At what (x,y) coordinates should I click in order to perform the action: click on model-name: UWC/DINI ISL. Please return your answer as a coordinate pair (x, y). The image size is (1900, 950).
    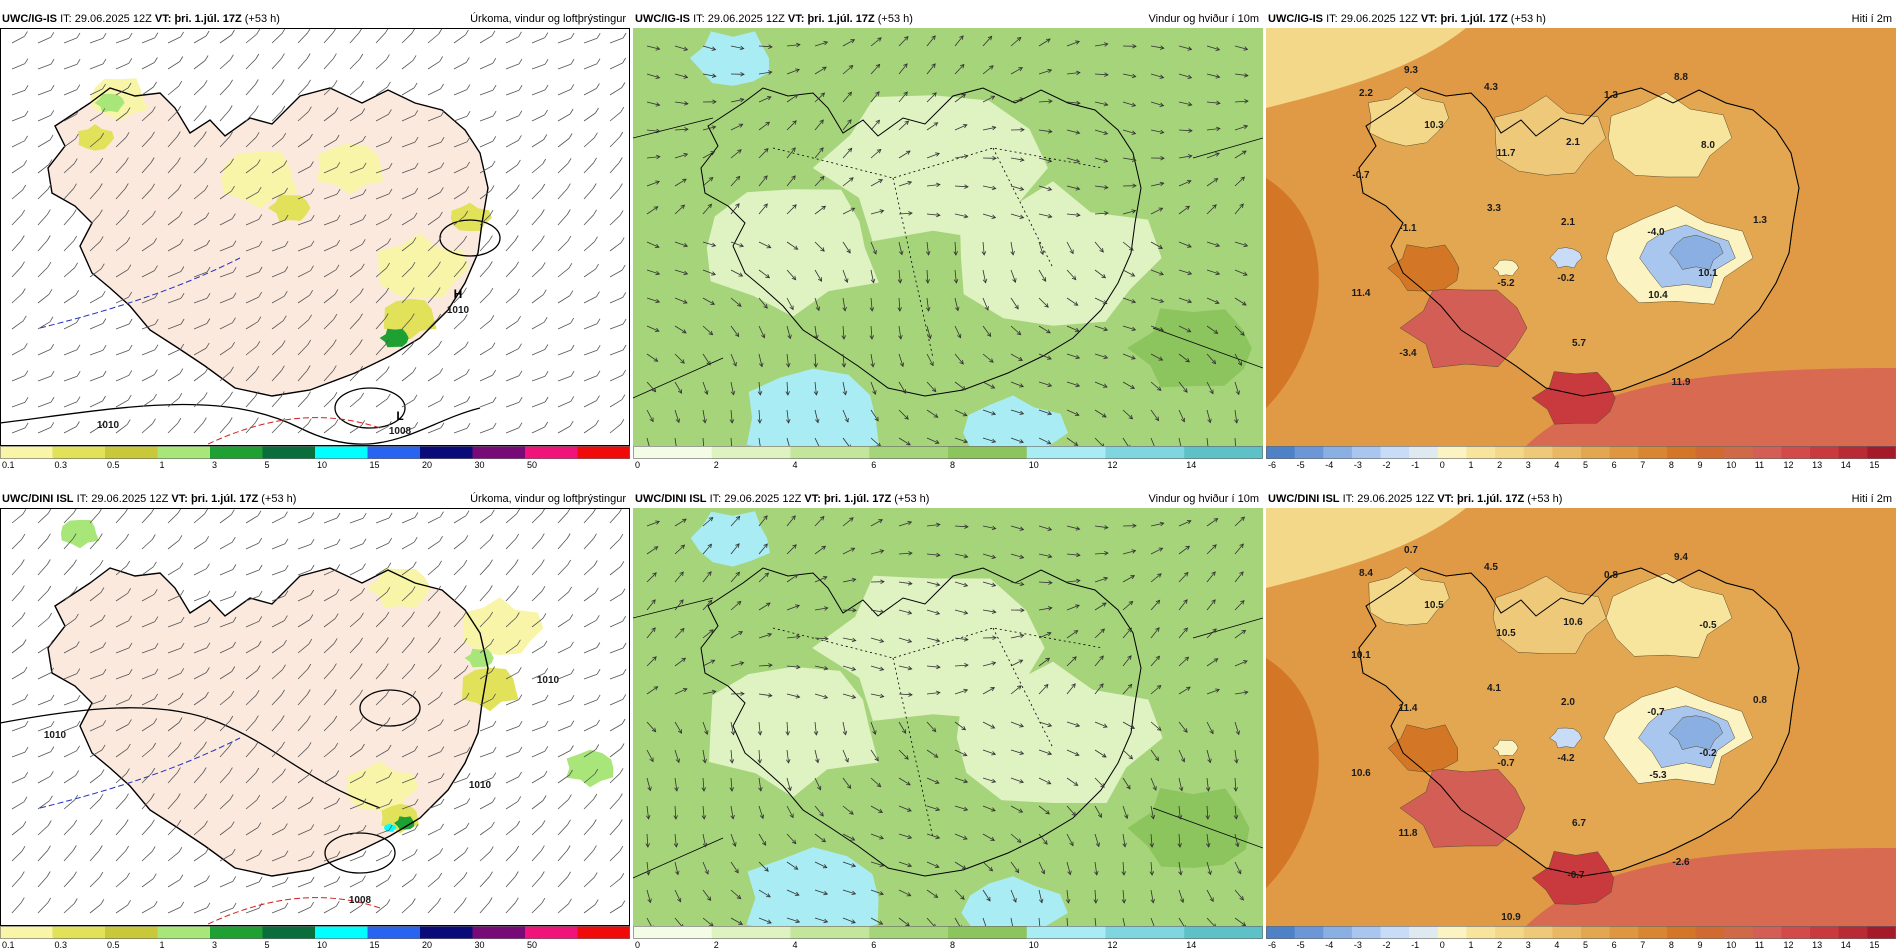
    Looking at the image, I should click on (38, 499).